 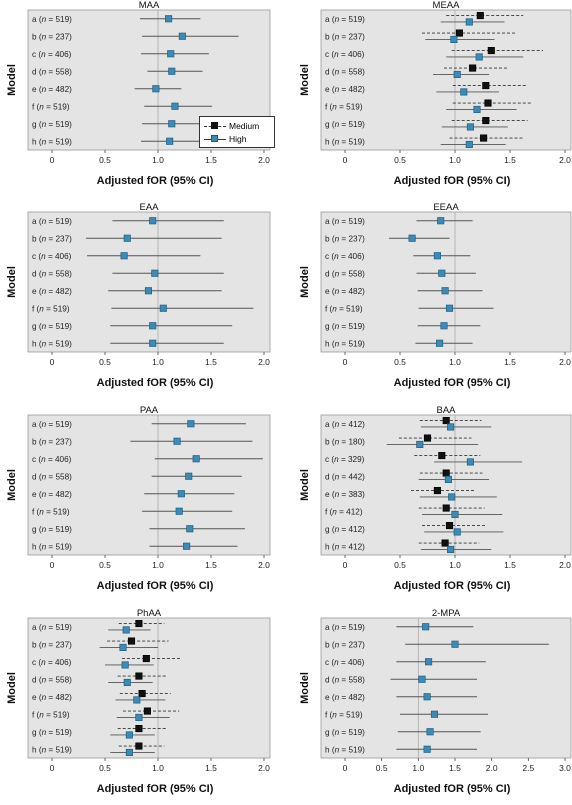 What do you see at coordinates (446, 410) in the screenshot?
I see `panel-title: BAA` at bounding box center [446, 410].